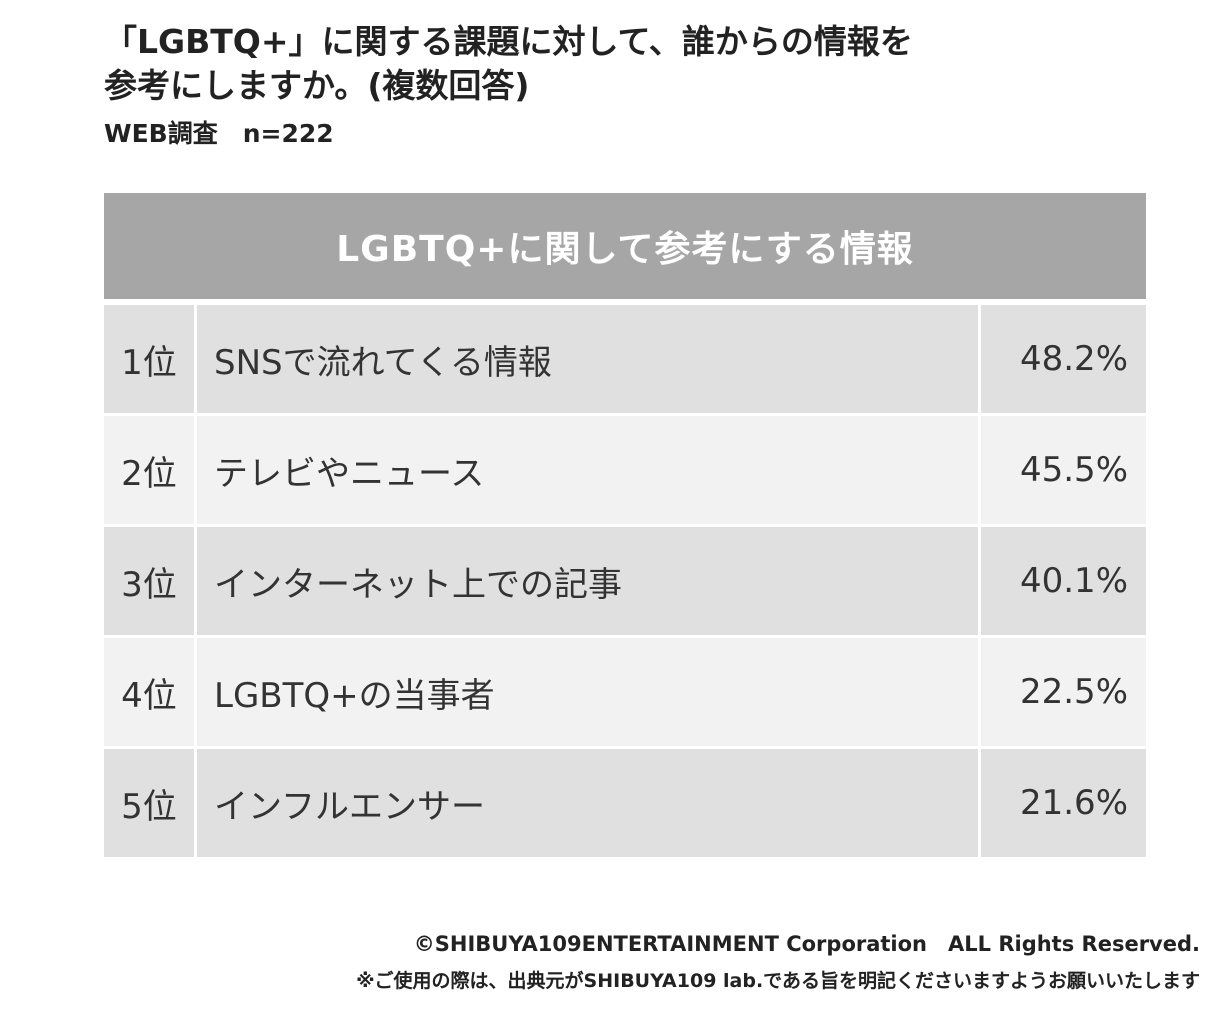 The height and width of the screenshot is (1014, 1229). Describe the element at coordinates (1063, 470) in the screenshot. I see `value-cell: 45.5%` at that location.